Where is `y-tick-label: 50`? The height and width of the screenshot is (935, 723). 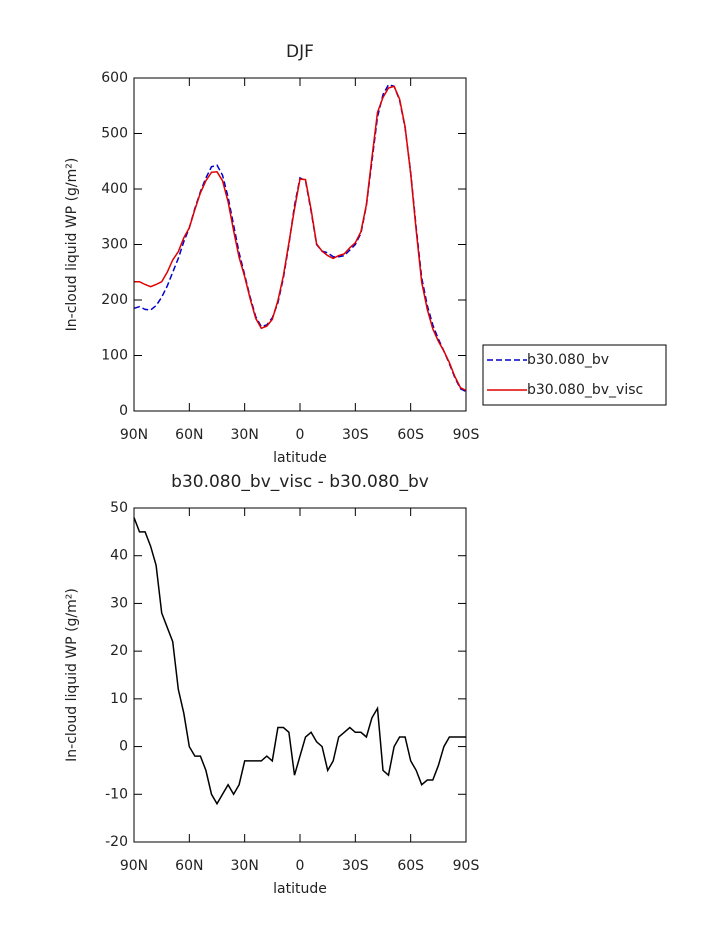
y-tick-label: 50 is located at coordinates (119, 508).